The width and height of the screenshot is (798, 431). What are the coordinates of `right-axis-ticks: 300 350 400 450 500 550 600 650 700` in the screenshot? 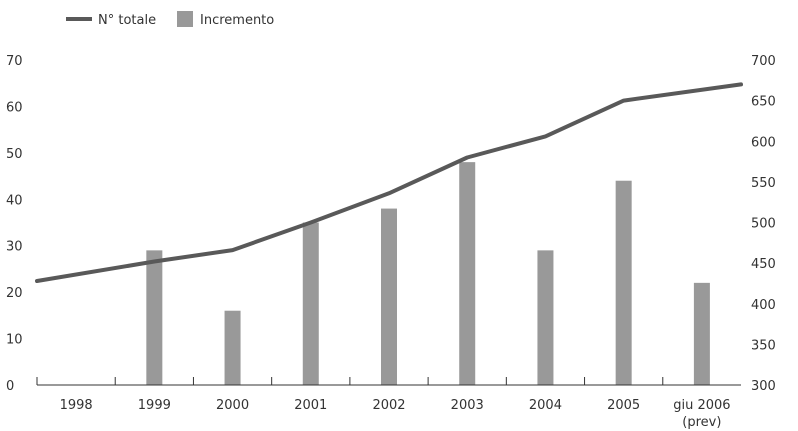 It's located at (763, 224).